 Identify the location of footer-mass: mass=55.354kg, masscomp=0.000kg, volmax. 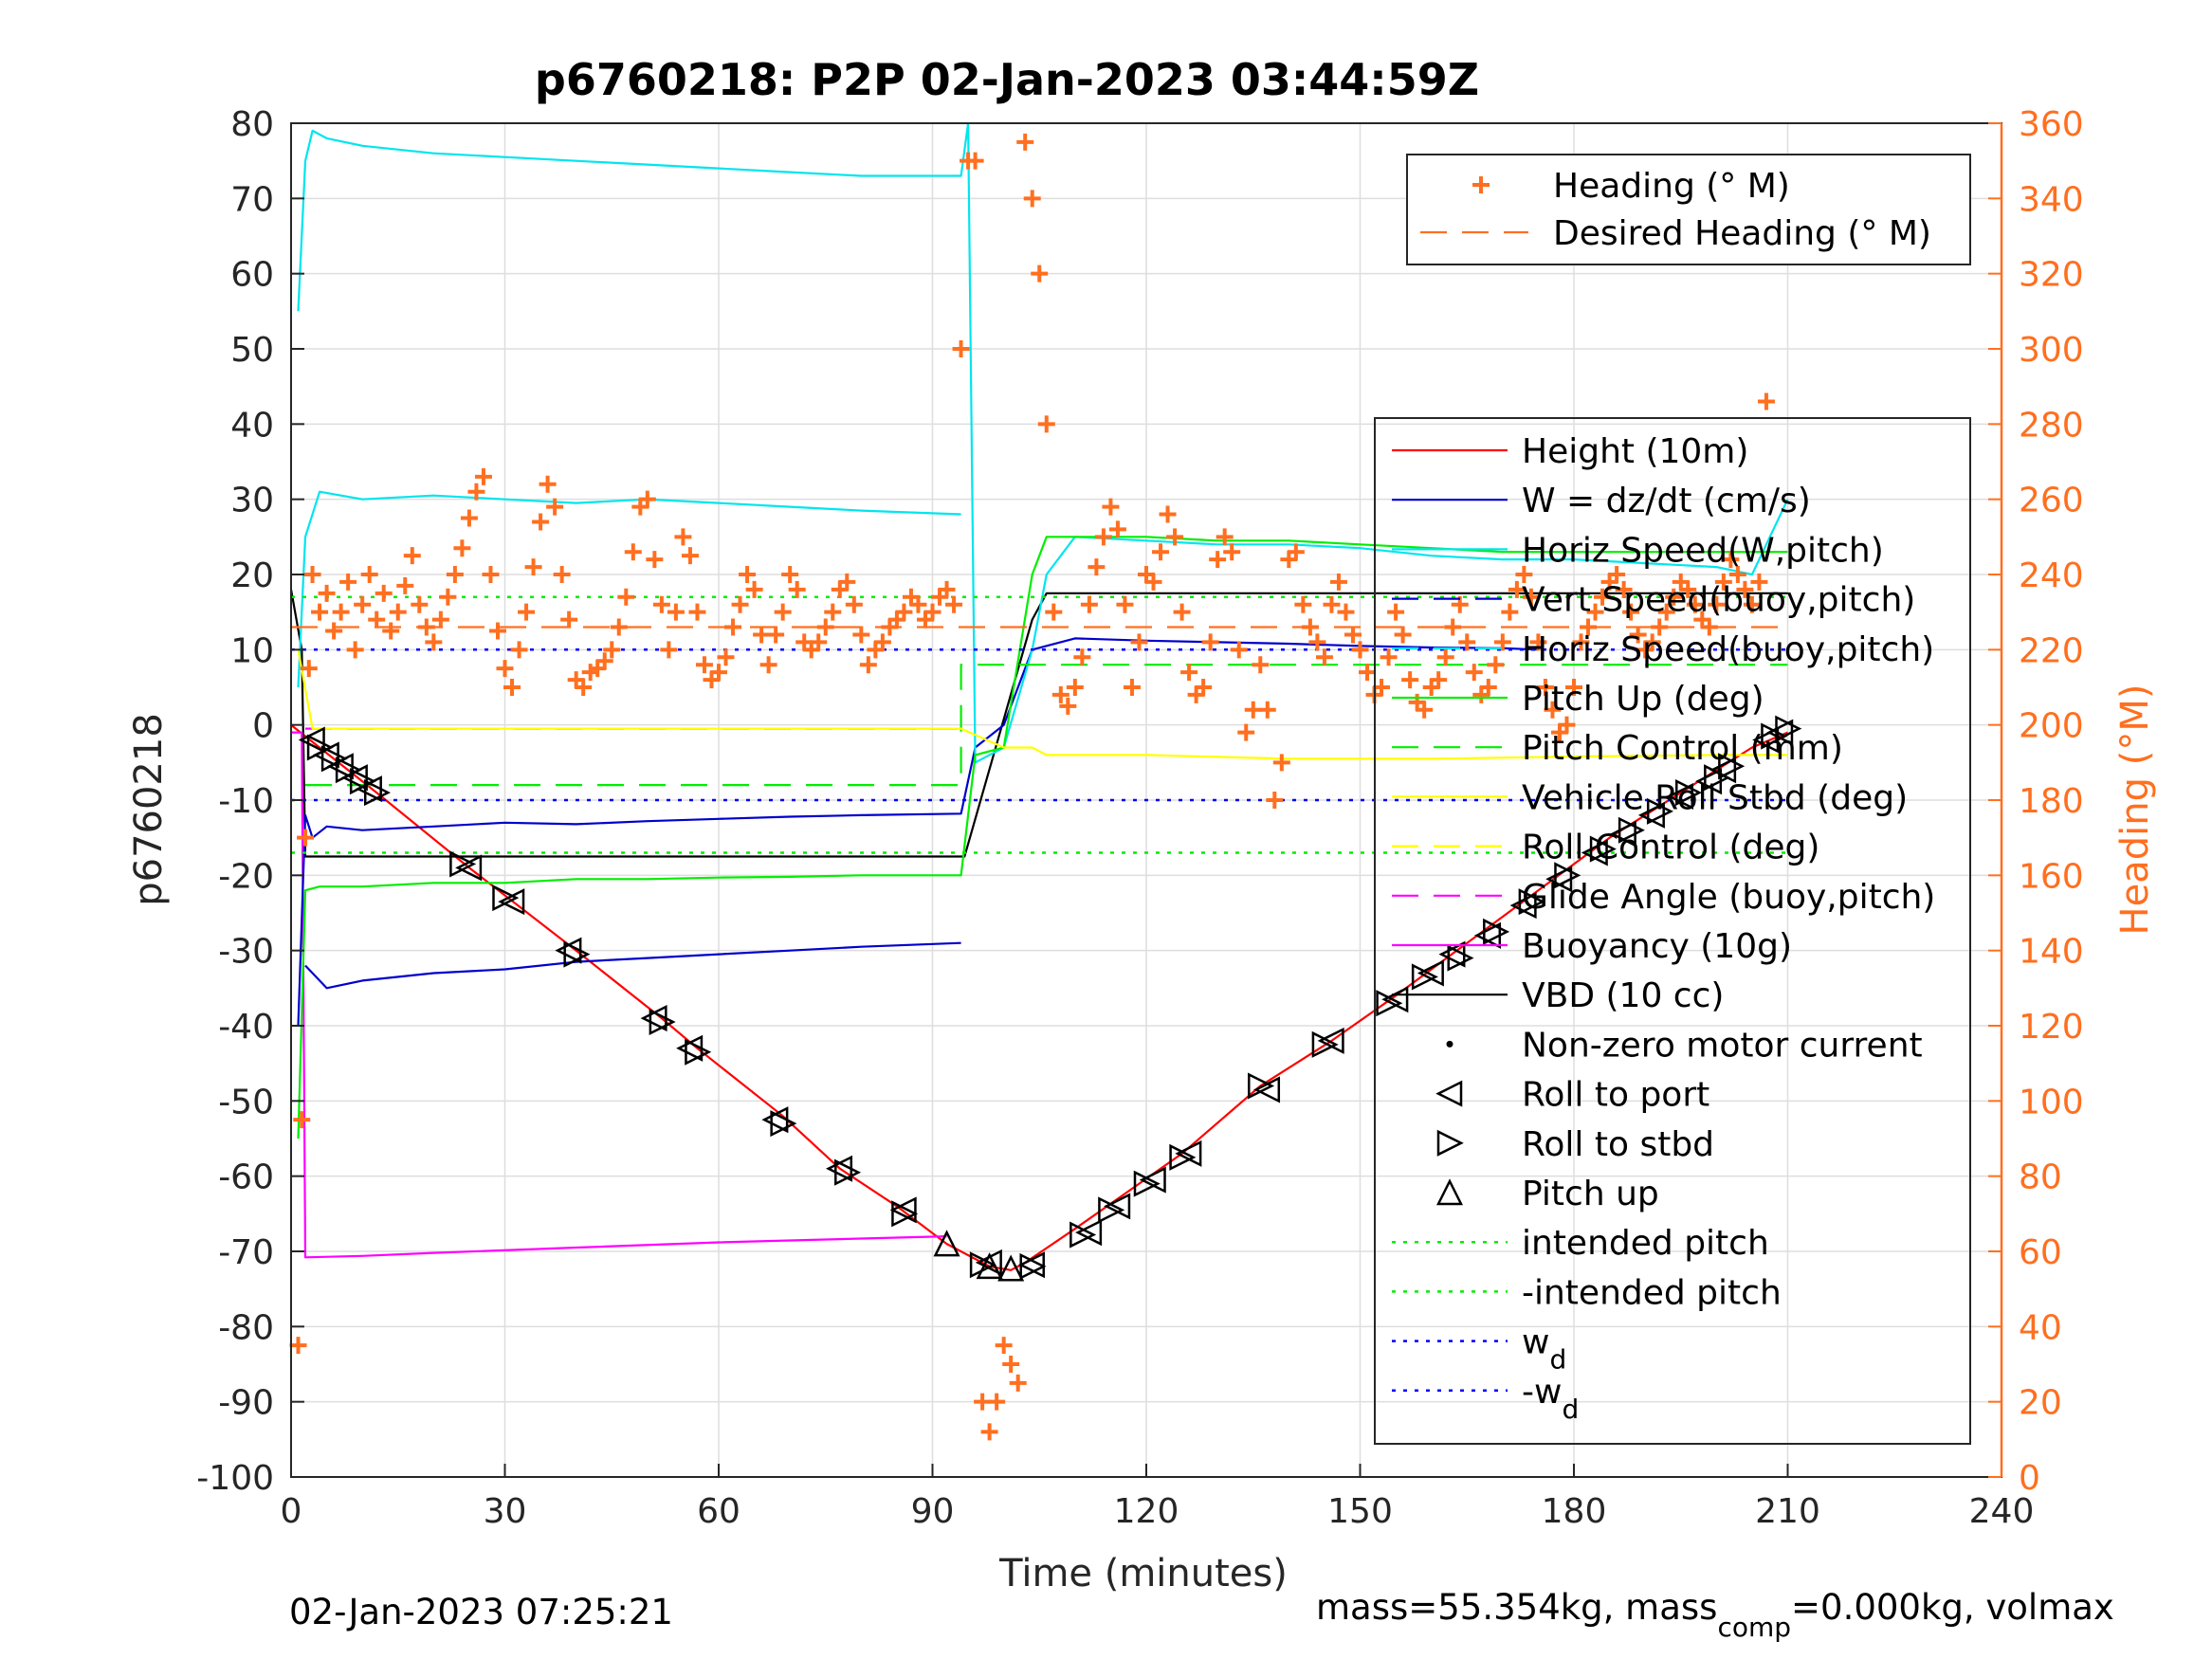
(1715, 1615).